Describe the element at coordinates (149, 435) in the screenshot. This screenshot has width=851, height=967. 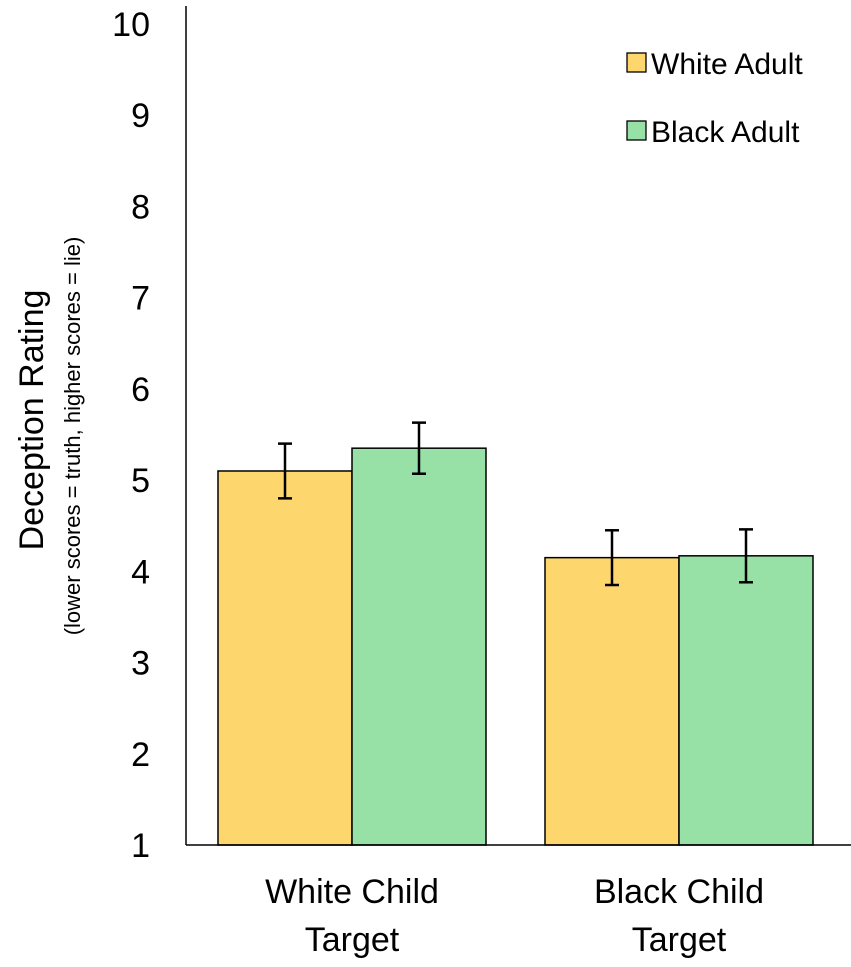
I see `y-axis: 1 2 3 4 5 6 7 8 9 10` at that location.